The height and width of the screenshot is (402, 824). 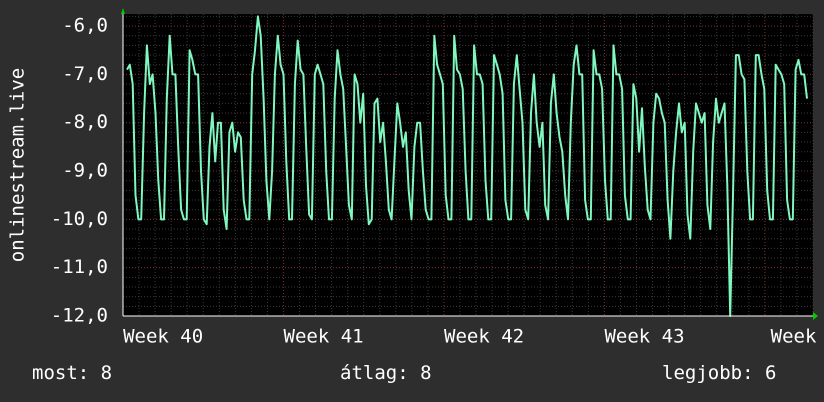 What do you see at coordinates (79, 219) in the screenshot?
I see `y-tick-label: -10,0` at bounding box center [79, 219].